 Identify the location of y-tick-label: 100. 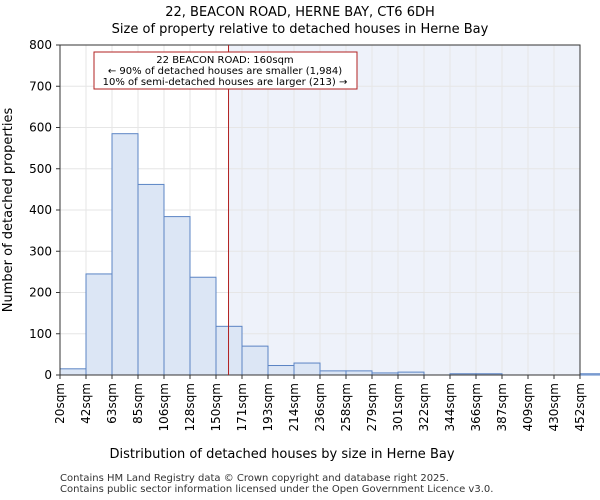
(40, 334).